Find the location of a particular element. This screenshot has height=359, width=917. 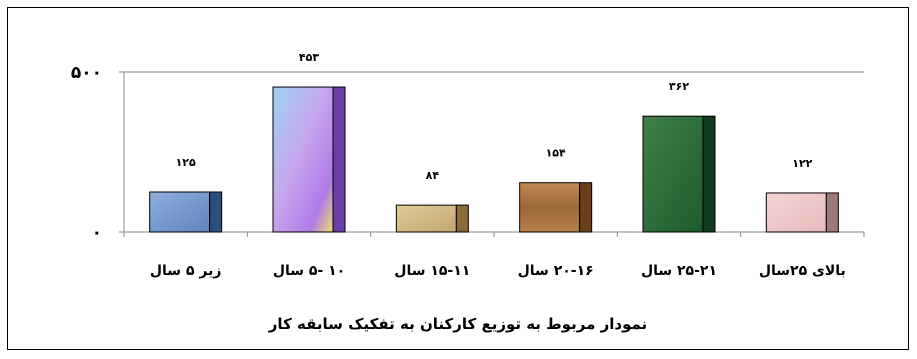

data-label: ۴۵۳ is located at coordinates (309, 57).